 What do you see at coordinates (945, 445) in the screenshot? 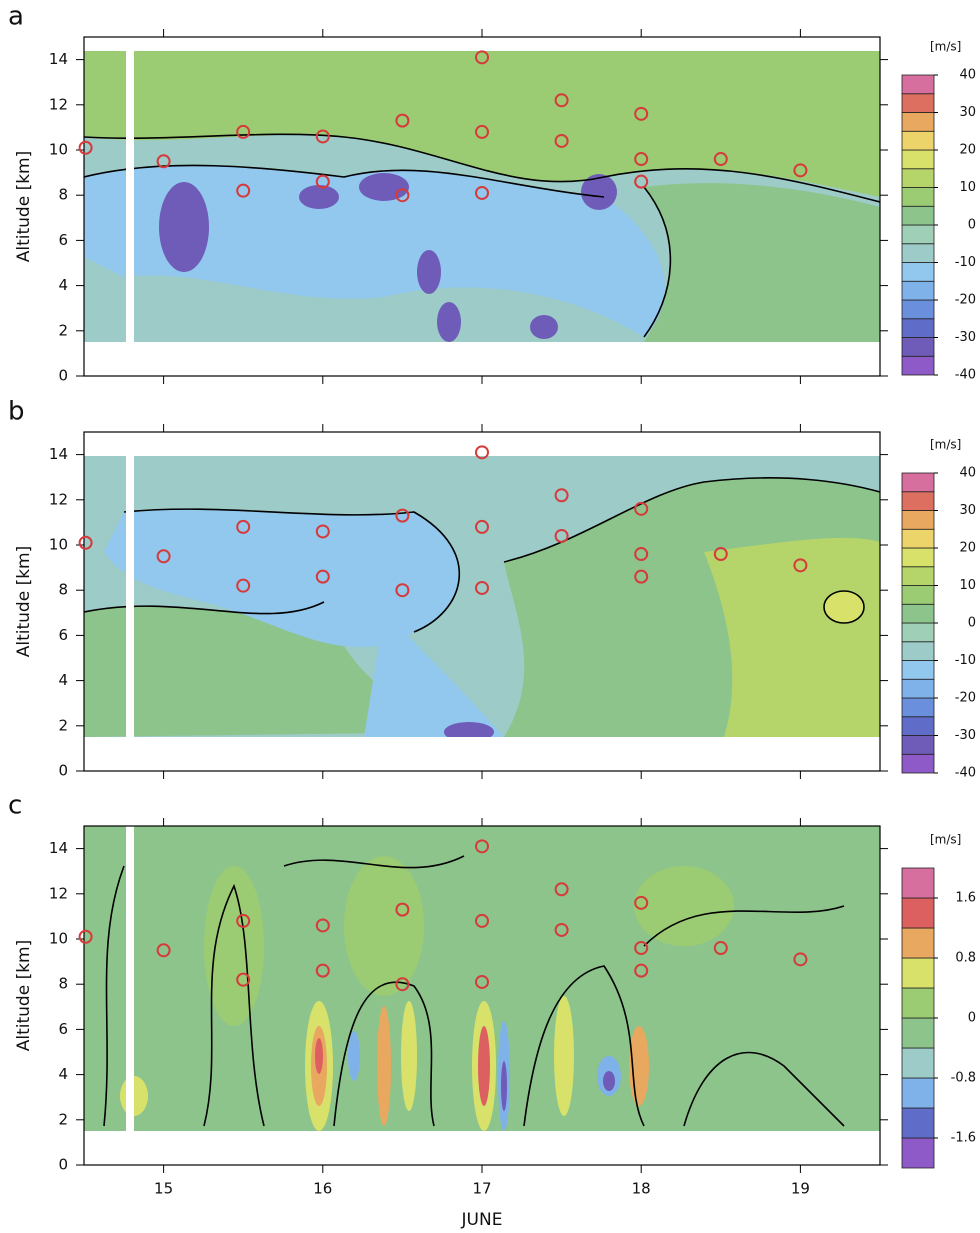
I see `colorbar-unit: [m/s]` at bounding box center [945, 445].